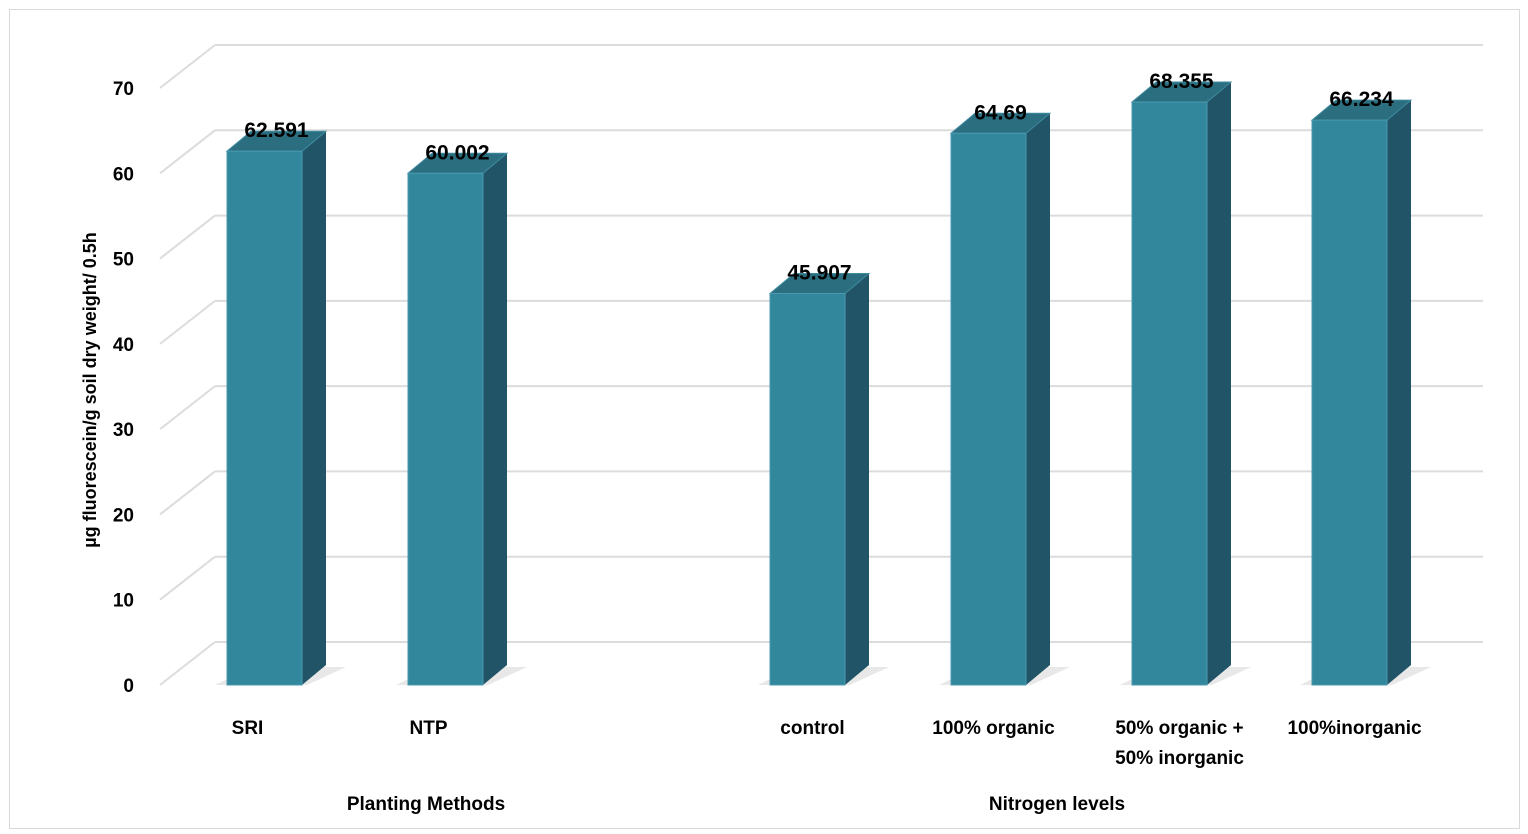 This screenshot has height=834, width=1528. Describe the element at coordinates (123, 345) in the screenshot. I see `y-tick-label: 40` at that location.